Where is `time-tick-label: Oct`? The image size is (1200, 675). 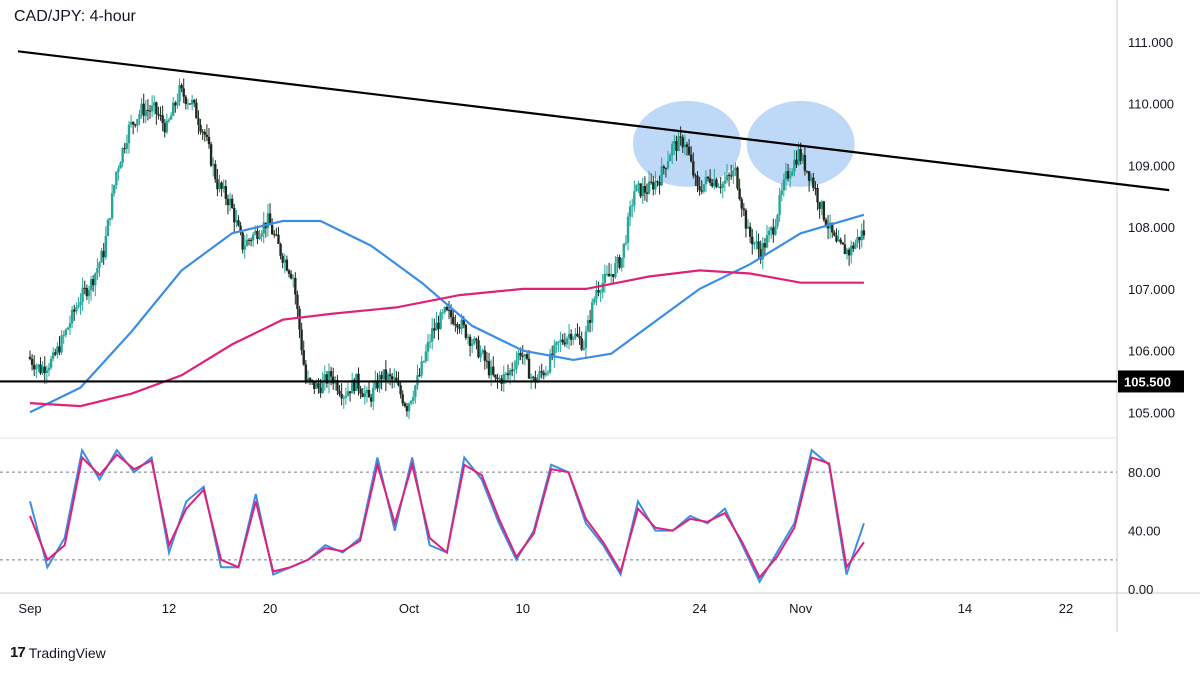 time-tick-label: Oct is located at coordinates (409, 608).